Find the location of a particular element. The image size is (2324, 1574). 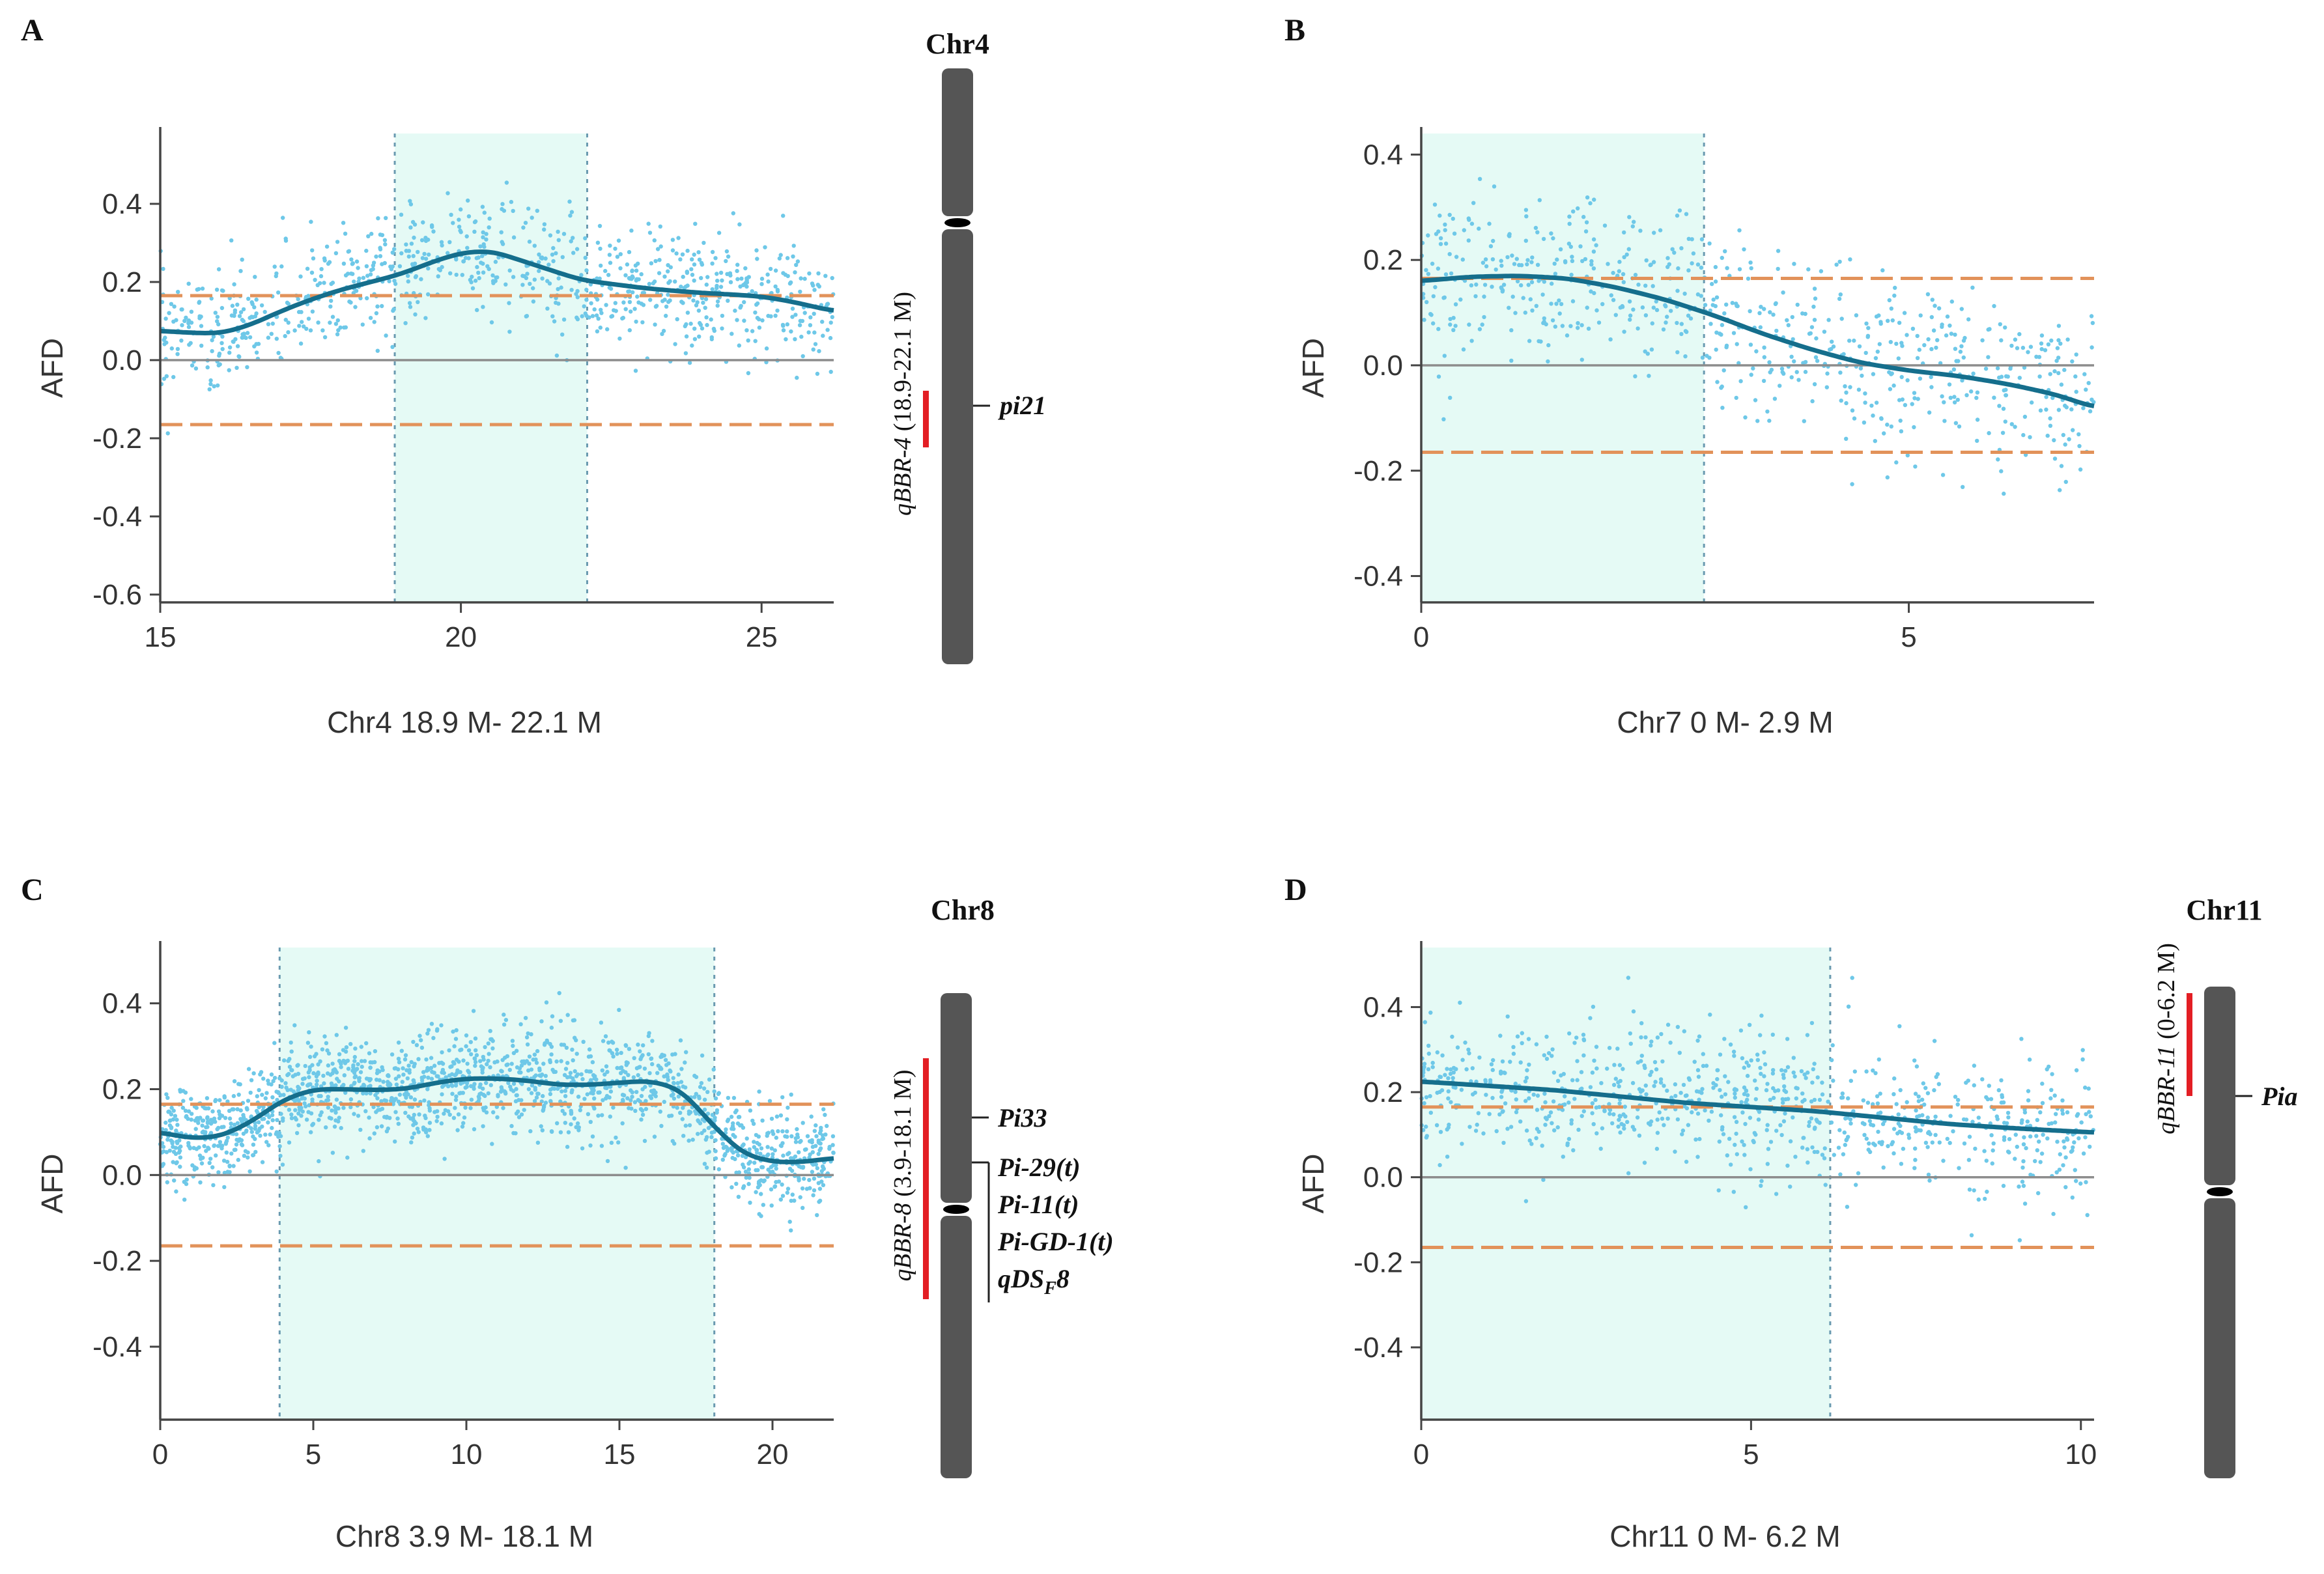

qtl-range: (3.9-18.1 M) is located at coordinates (903, 1136).